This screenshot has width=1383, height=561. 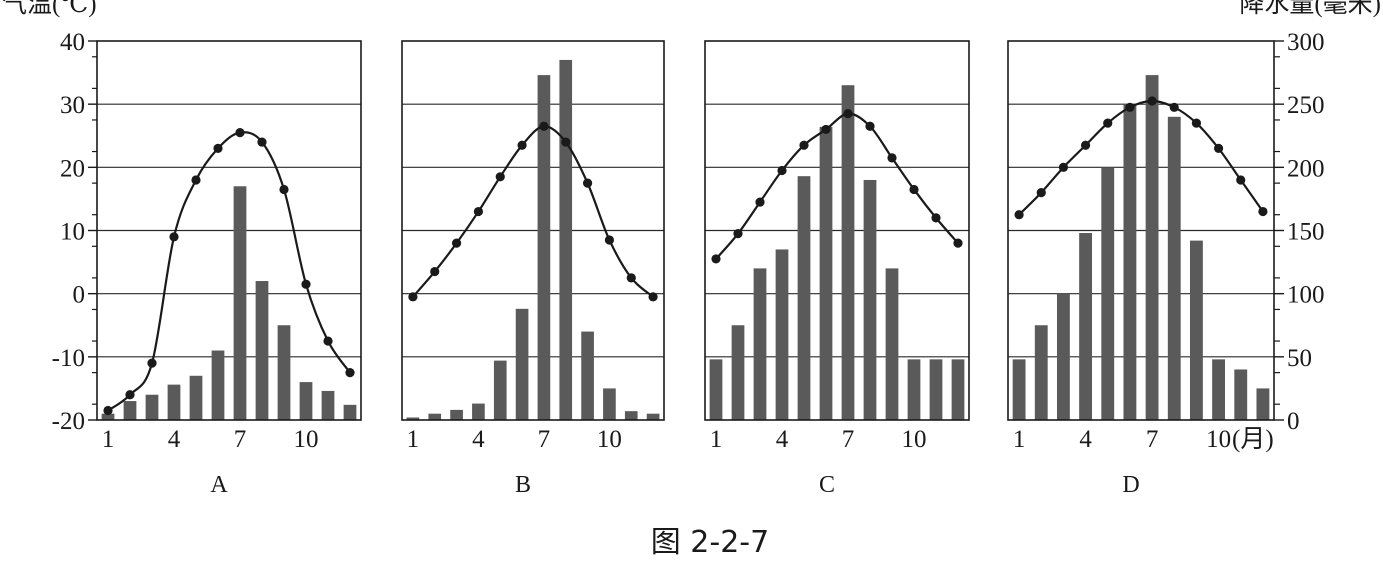 What do you see at coordinates (523, 485) in the screenshot?
I see `panel-label: B` at bounding box center [523, 485].